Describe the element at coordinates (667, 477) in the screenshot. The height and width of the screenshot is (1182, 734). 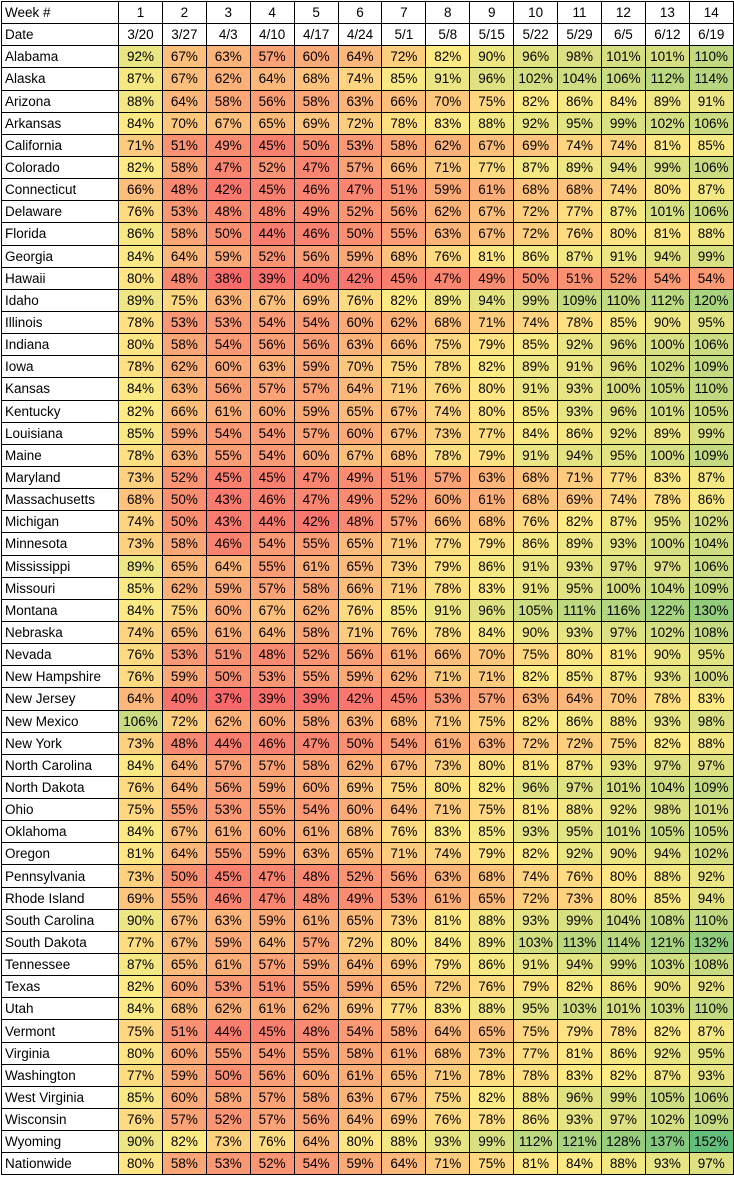
I see `percent-cell: 83%` at that location.